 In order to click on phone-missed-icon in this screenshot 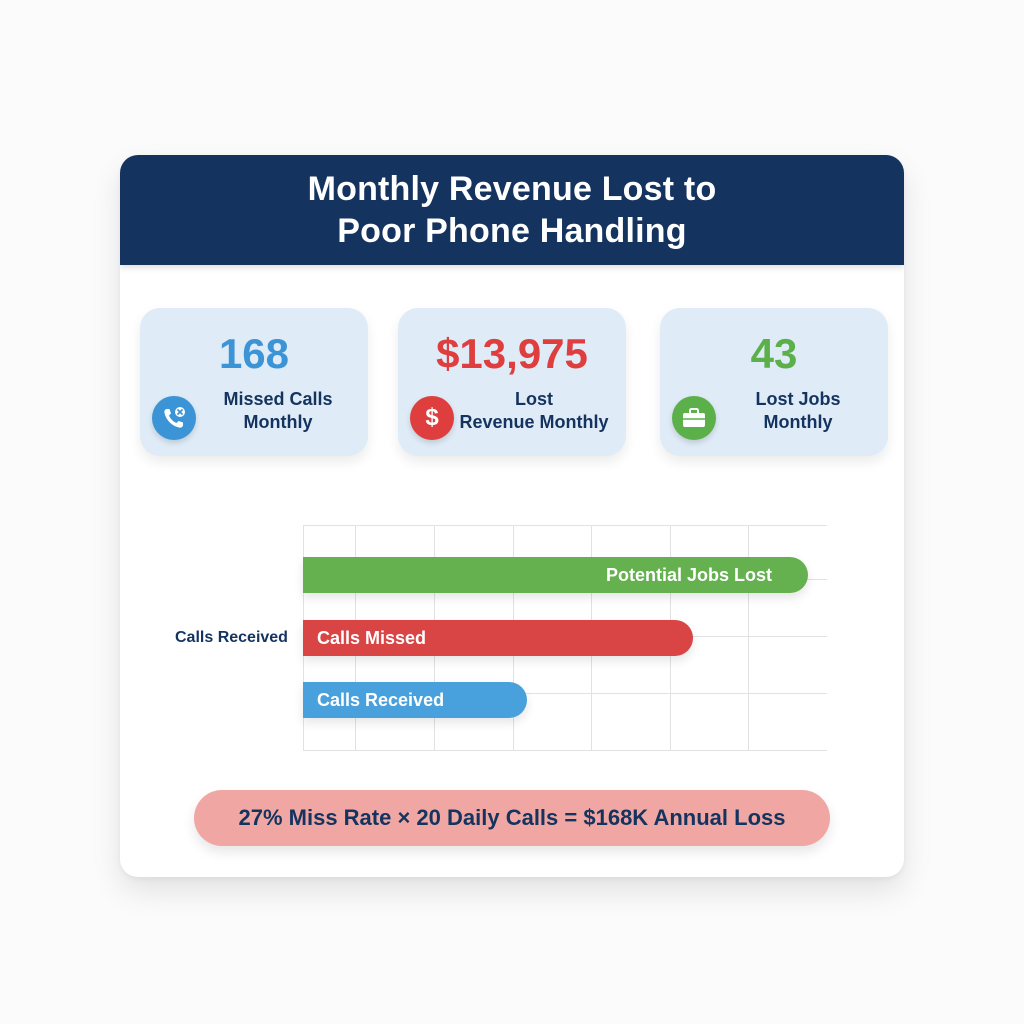, I will do `click(174, 418)`.